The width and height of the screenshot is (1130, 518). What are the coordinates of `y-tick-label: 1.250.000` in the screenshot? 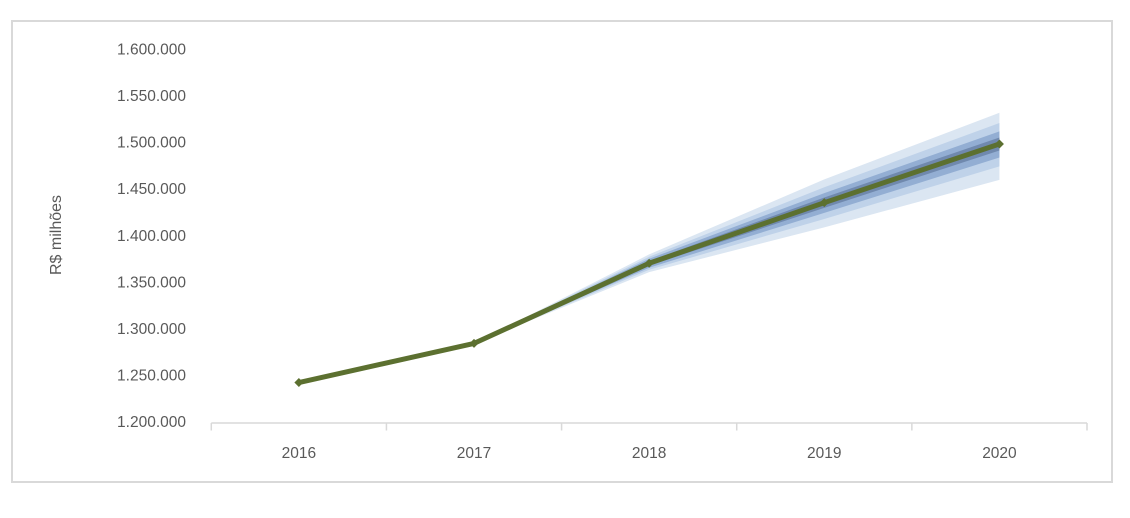 It's located at (151, 376).